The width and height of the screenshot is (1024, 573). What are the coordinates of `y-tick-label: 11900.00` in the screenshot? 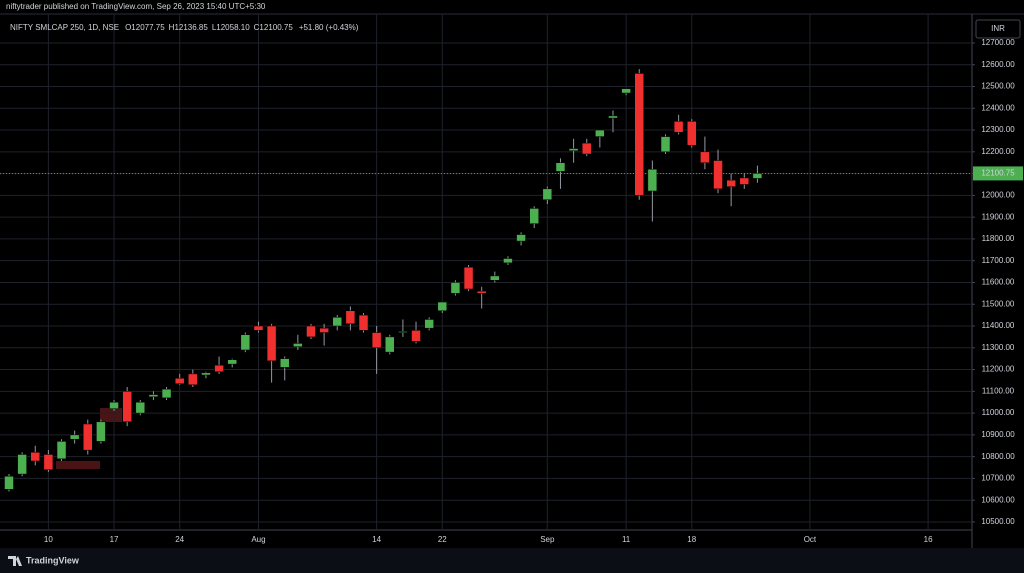 It's located at (998, 216).